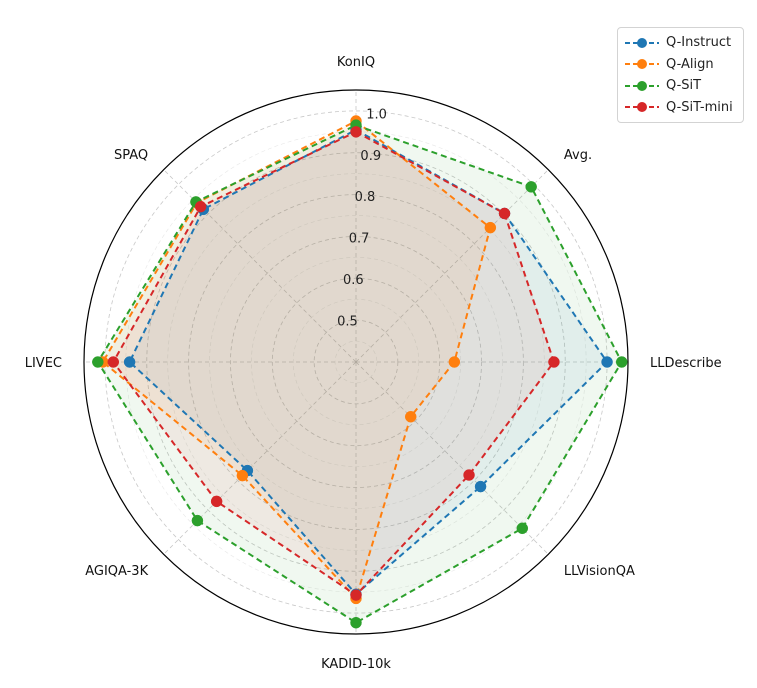 The image size is (757, 688). What do you see at coordinates (690, 64) in the screenshot?
I see `legend-label: Q-Align` at bounding box center [690, 64].